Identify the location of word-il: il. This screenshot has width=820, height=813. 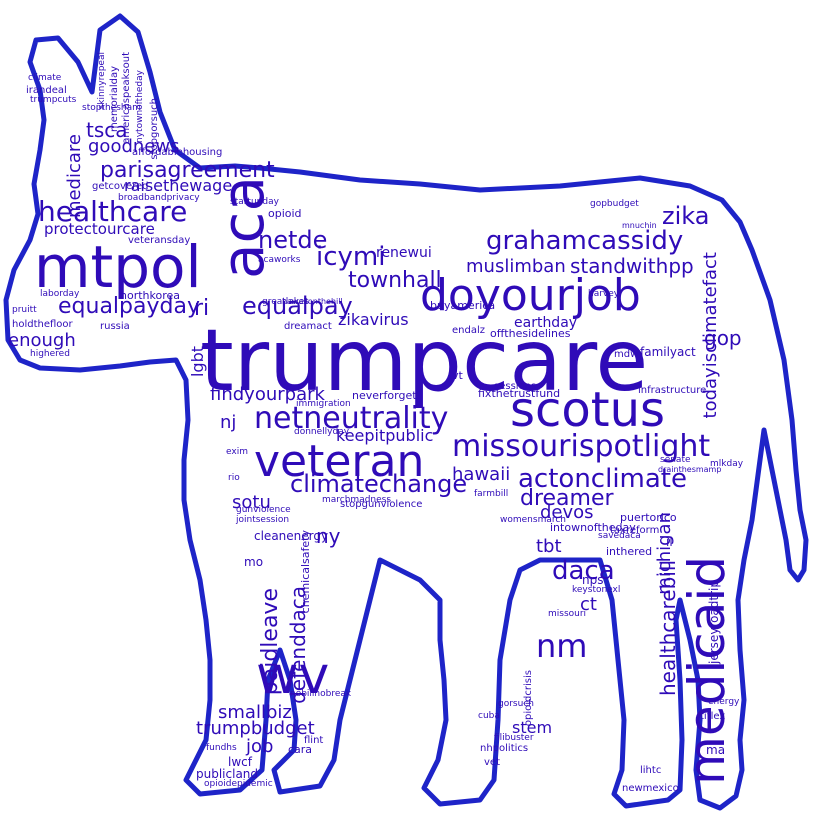
(669, 542).